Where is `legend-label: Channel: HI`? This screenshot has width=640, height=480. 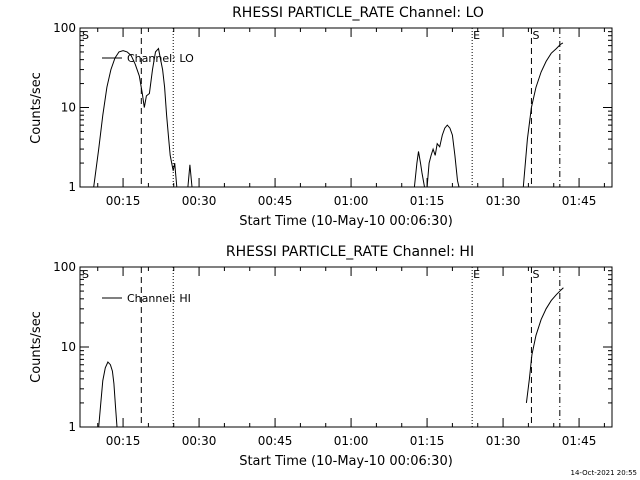 legend-label: Channel: HI is located at coordinates (159, 298).